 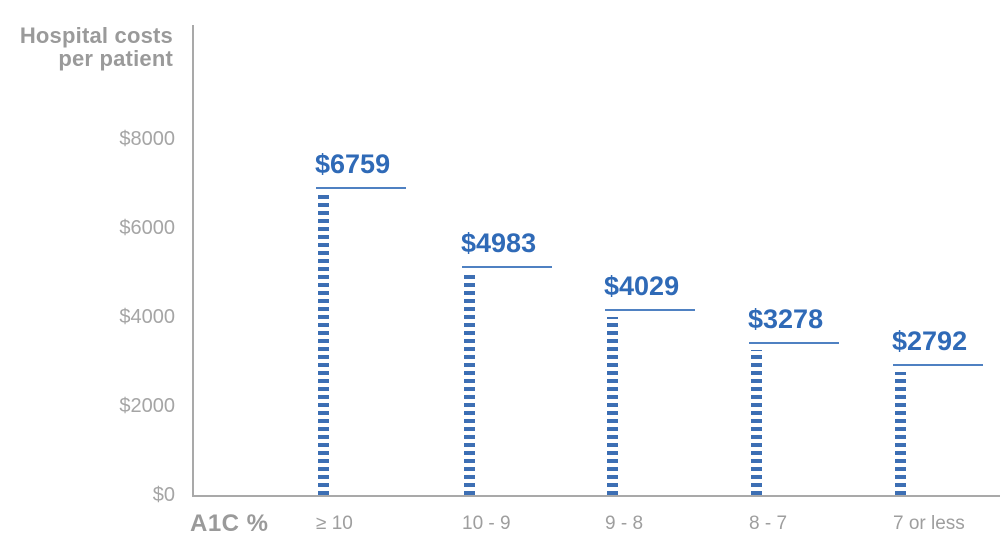 What do you see at coordinates (147, 406) in the screenshot?
I see `y-tick-label: $2000` at bounding box center [147, 406].